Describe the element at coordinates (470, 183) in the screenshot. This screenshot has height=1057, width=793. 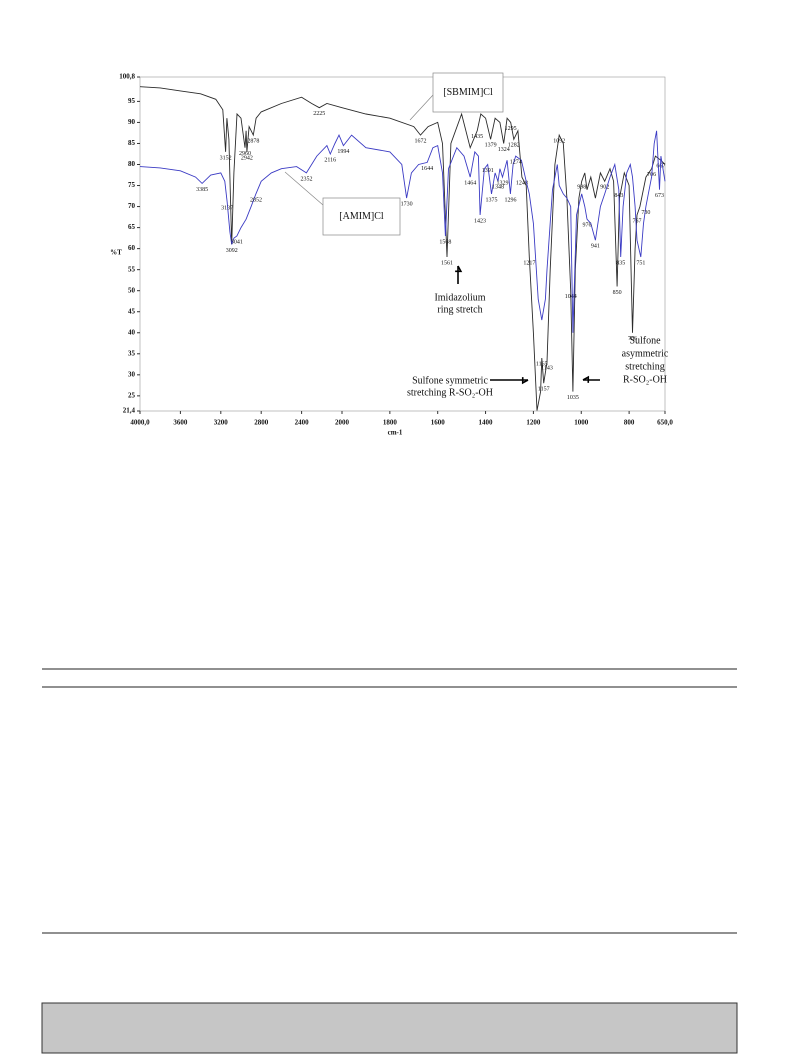
I see `peak-label: 1464` at that location.